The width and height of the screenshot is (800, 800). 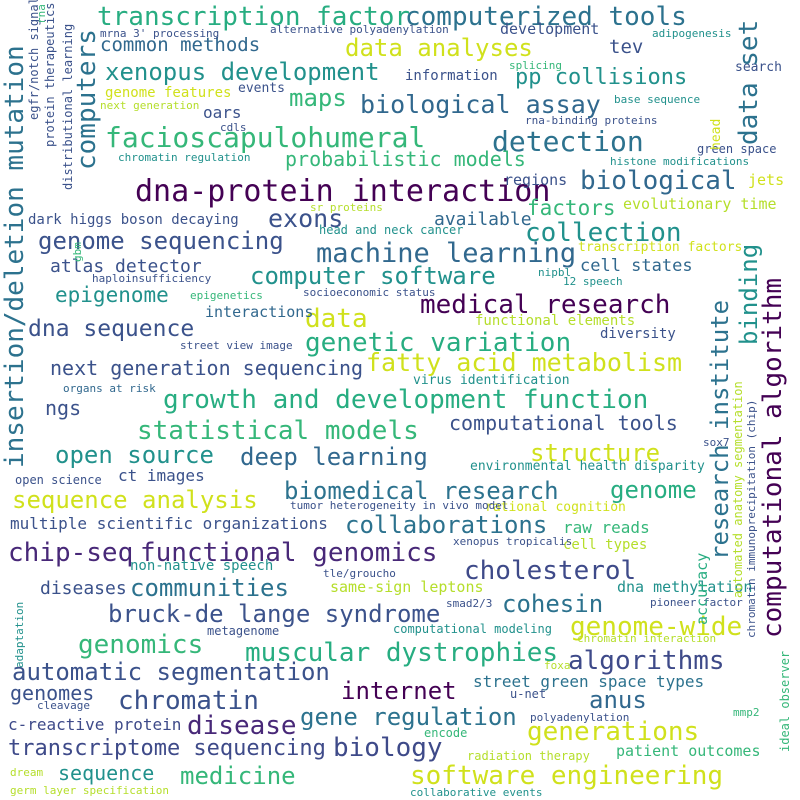 I want to click on word-rational-cognition: rational cognition, so click(x=555, y=507).